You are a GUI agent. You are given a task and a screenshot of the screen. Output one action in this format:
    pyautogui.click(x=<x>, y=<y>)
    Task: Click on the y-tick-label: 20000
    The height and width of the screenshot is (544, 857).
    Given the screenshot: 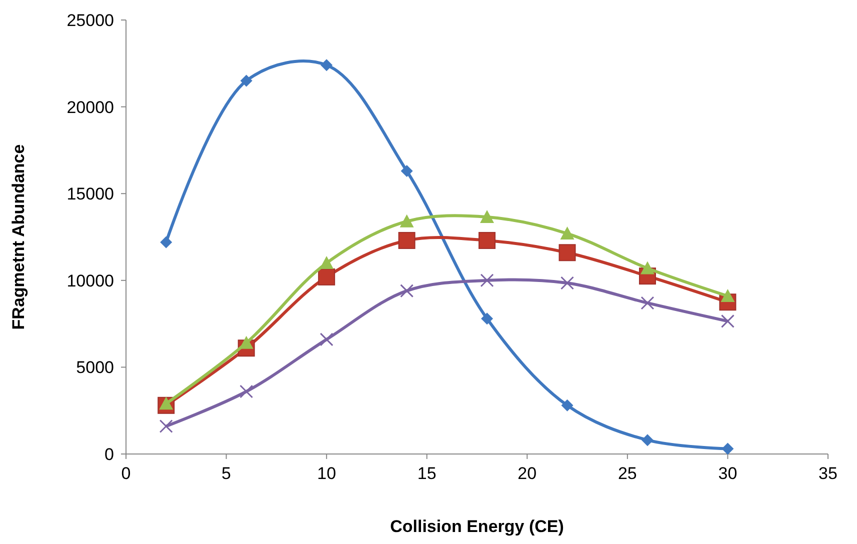 What is the action you would take?
    pyautogui.click(x=90, y=107)
    